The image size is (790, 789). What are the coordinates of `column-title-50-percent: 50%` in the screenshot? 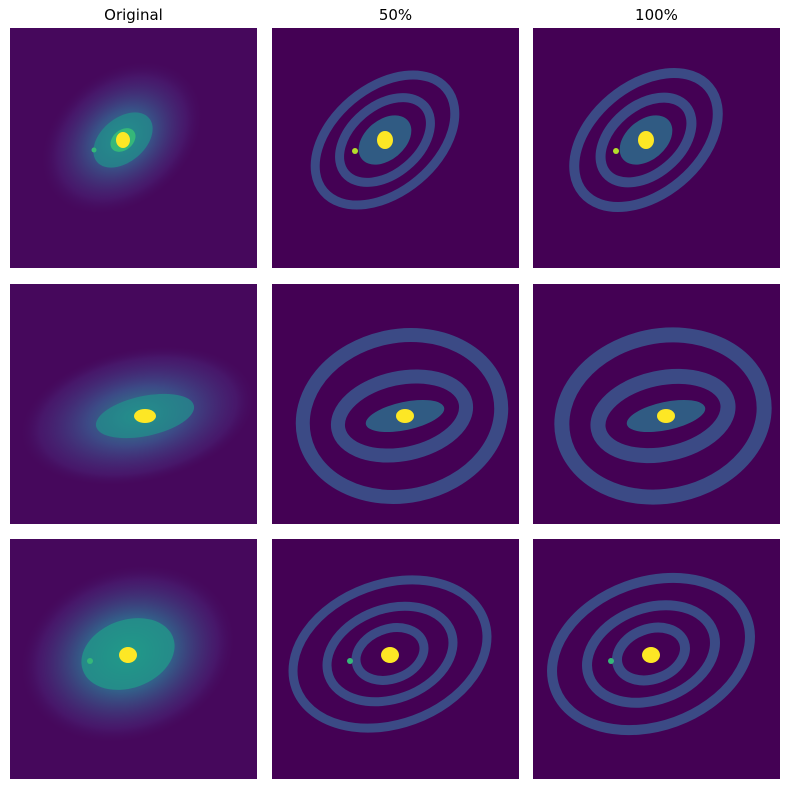 It's located at (395, 15).